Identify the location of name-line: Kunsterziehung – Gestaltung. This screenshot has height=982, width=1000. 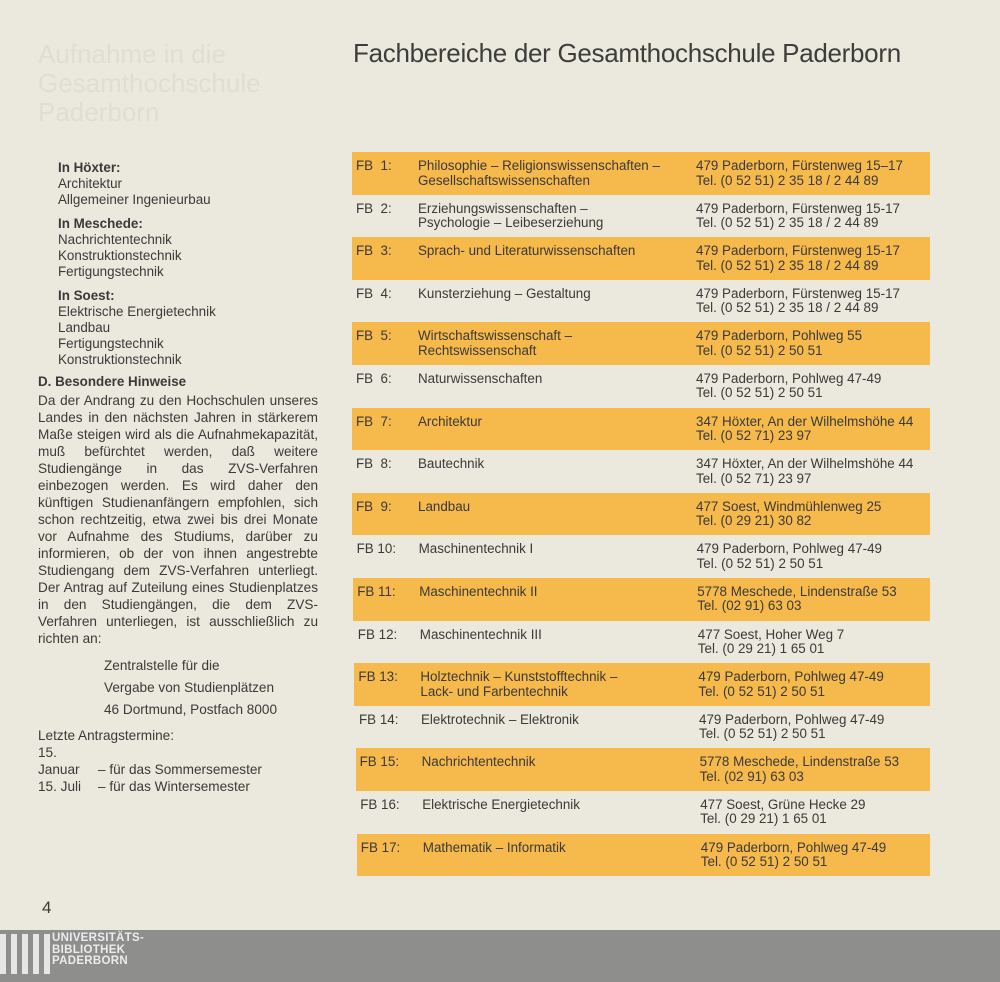
(504, 293).